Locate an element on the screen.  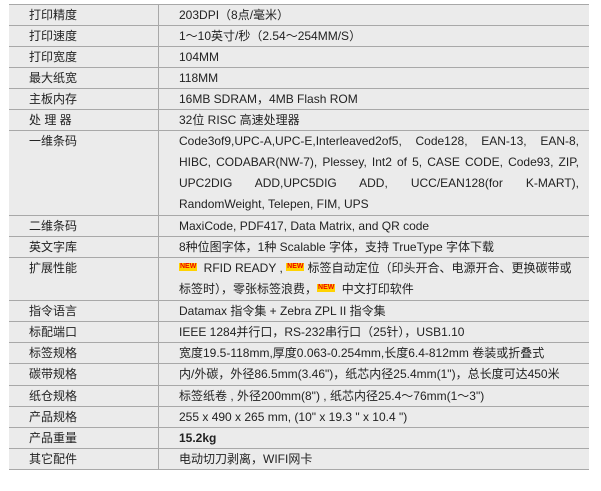
spec-label: 英文字库 is located at coordinates (84, 247).